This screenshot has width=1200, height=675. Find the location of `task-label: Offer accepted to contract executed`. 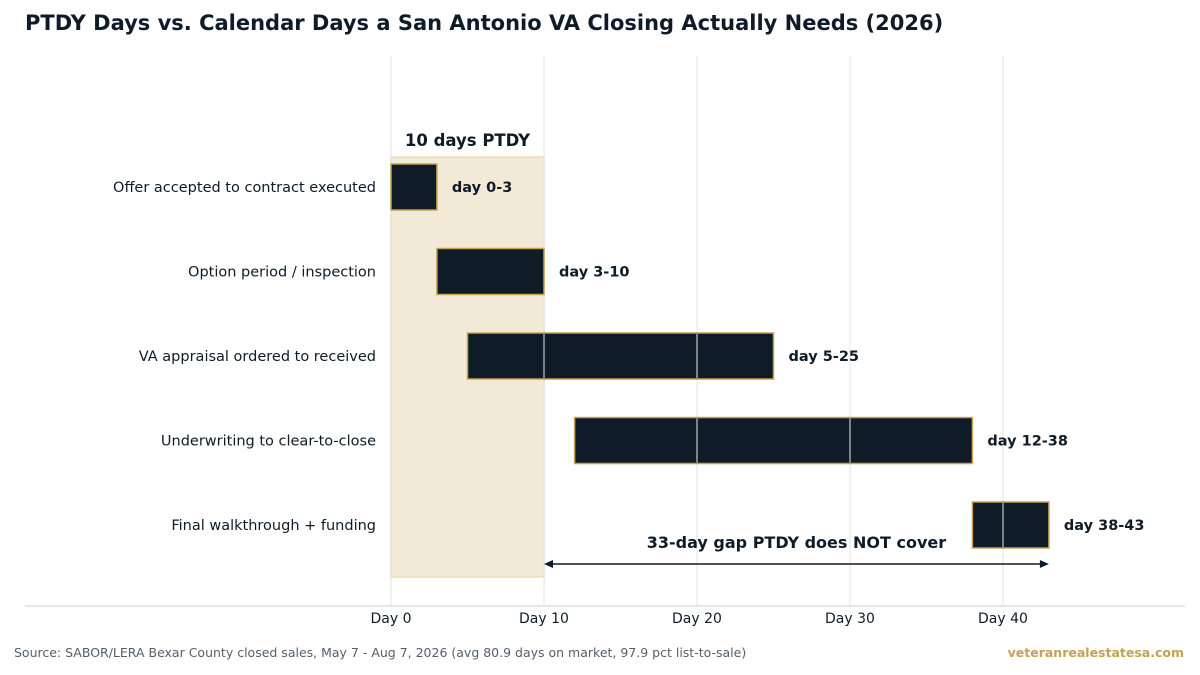

task-label: Offer accepted to contract executed is located at coordinates (244, 188).